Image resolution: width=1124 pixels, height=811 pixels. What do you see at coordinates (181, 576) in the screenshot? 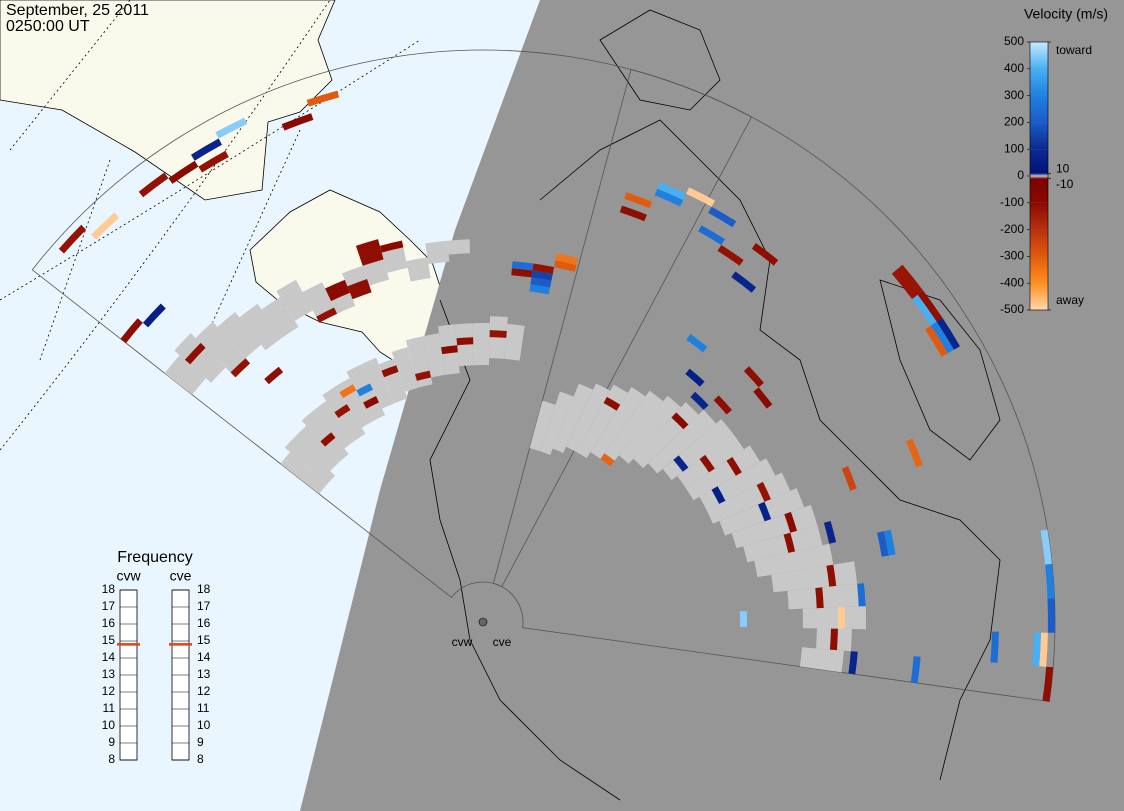
I see `frequency-radar-label: cve` at bounding box center [181, 576].